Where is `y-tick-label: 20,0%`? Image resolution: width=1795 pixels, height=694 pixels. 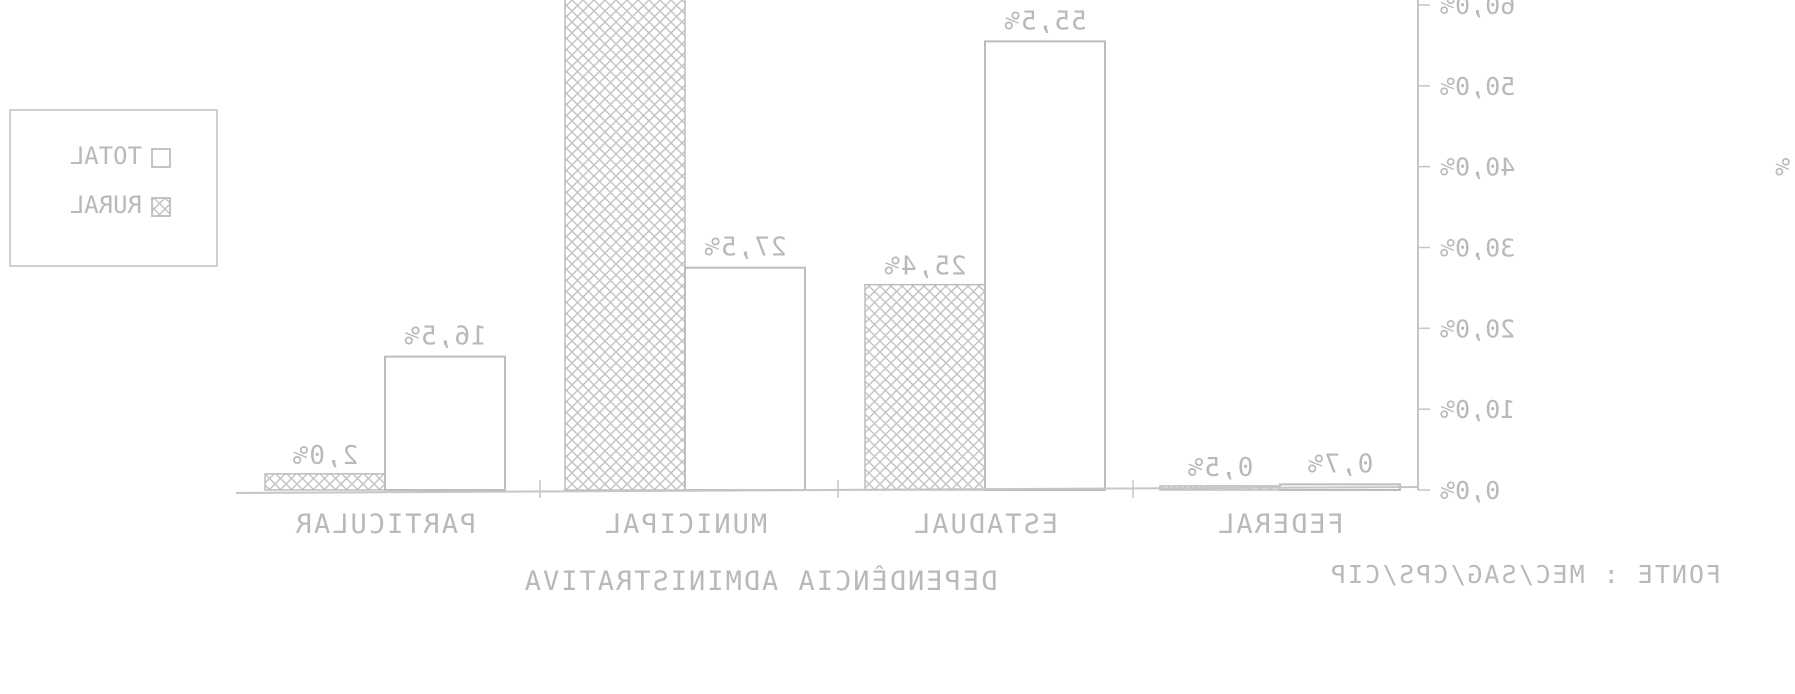 y-tick-label: 20,0% is located at coordinates (1477, 328).